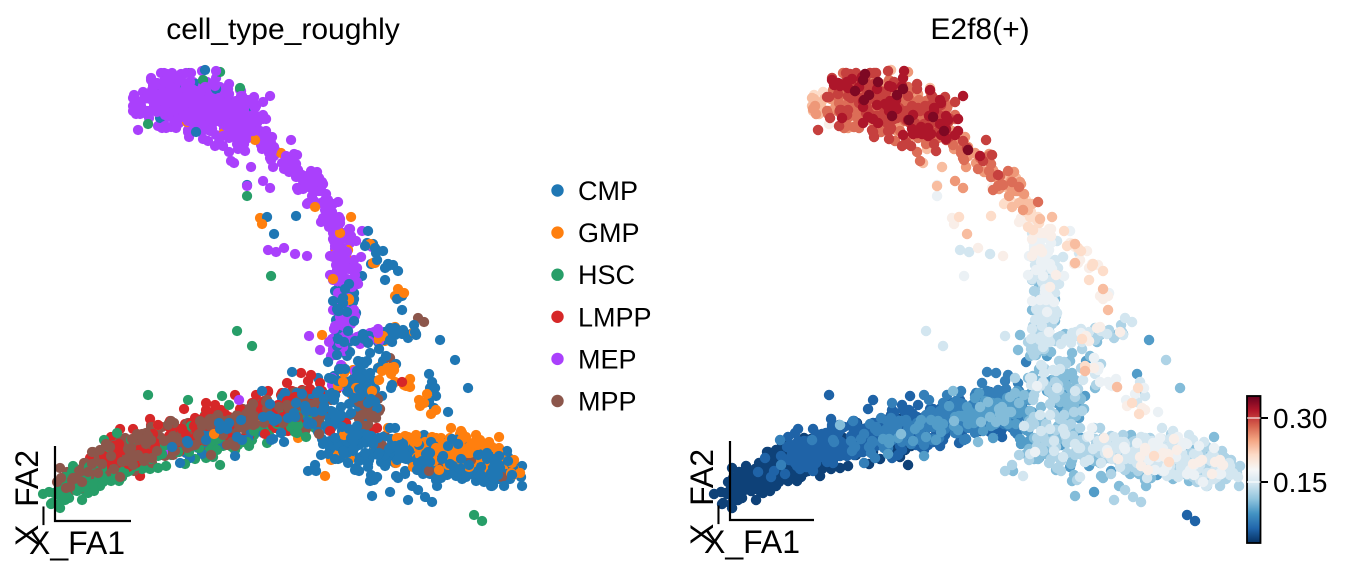 This screenshot has height=576, width=1351. What do you see at coordinates (607, 359) in the screenshot?
I see `svg-text: MEP` at bounding box center [607, 359].